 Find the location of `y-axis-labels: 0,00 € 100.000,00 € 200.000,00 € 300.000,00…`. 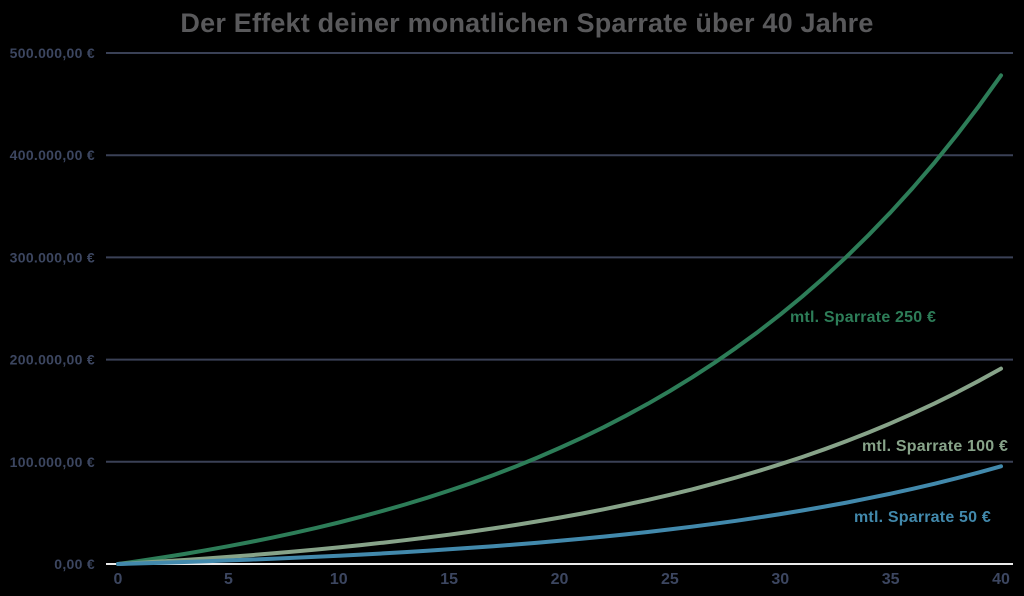

y-axis-labels: 0,00 € 100.000,00 € 200.000,00 € 300.000,00… is located at coordinates (52, 308).